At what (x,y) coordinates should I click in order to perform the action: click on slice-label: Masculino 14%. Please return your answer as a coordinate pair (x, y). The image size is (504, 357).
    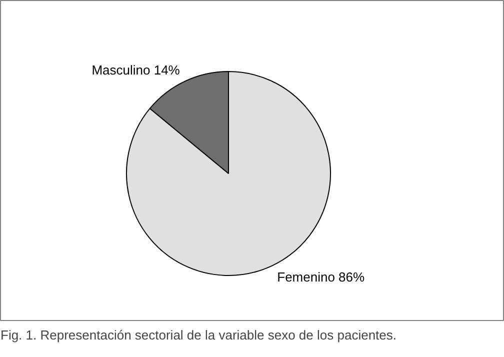
    Looking at the image, I should click on (136, 70).